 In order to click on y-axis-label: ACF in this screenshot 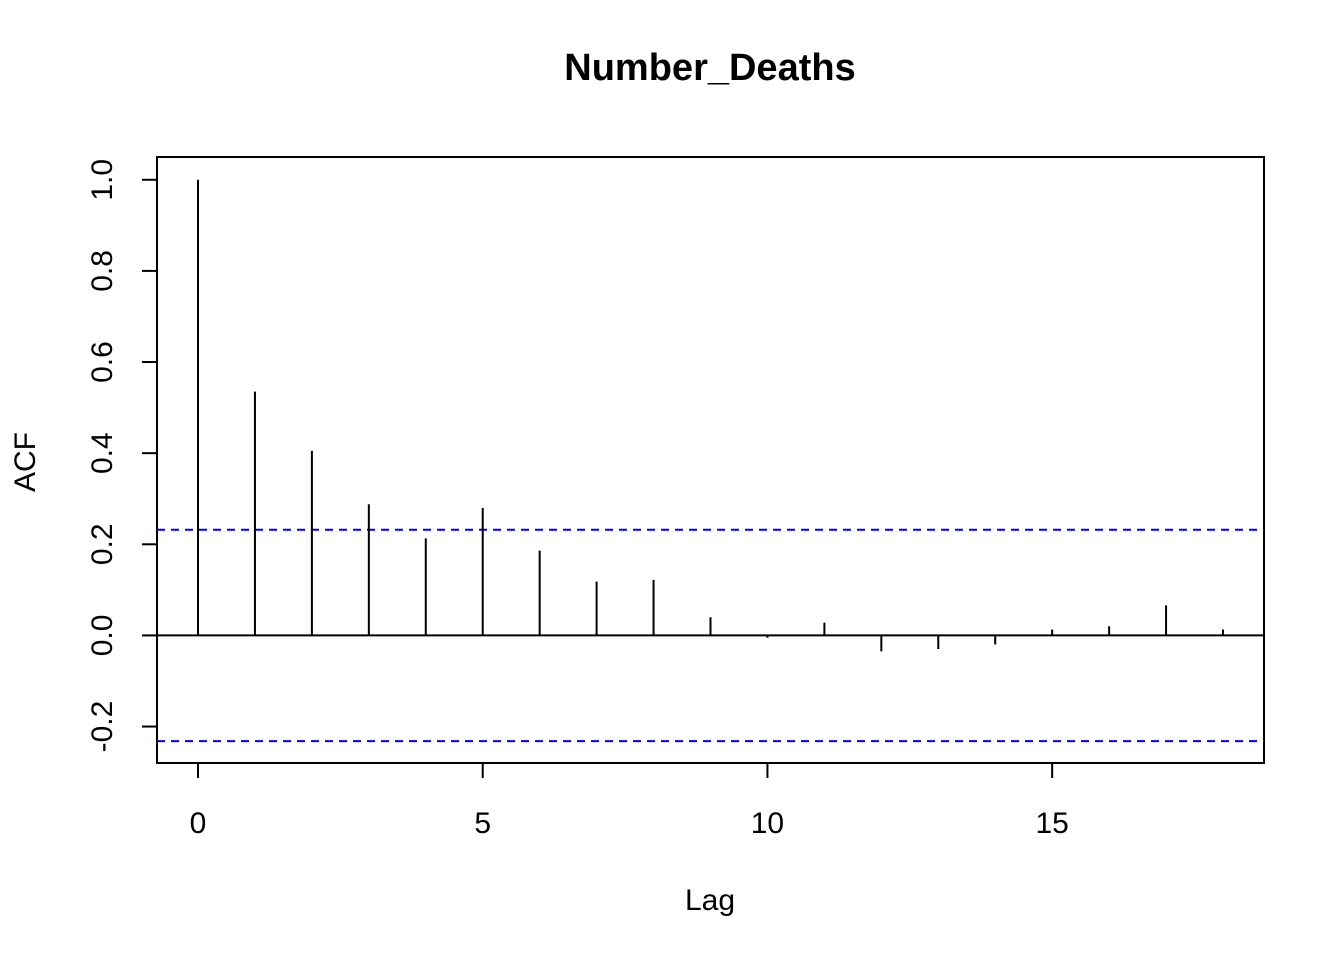, I will do `click(25, 462)`.